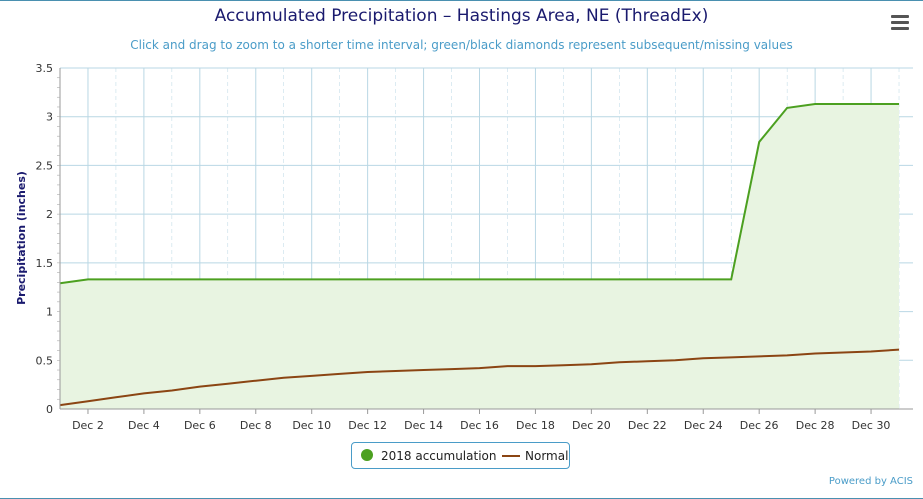  What do you see at coordinates (870, 481) in the screenshot?
I see `credits-link: Powered by ACIS` at bounding box center [870, 481].